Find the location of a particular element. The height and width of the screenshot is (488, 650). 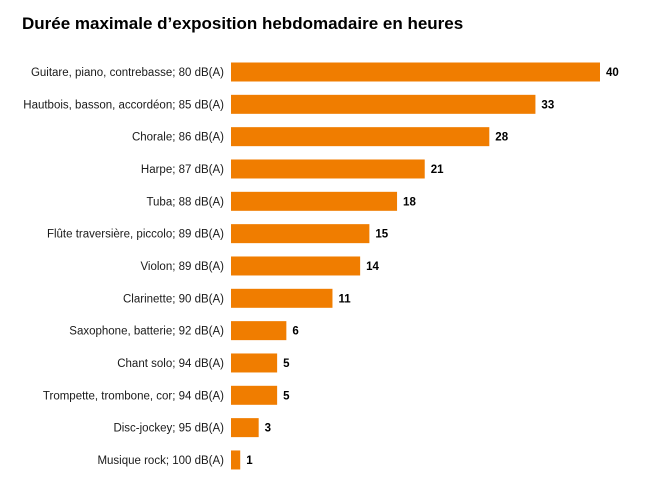

category-label: Musique rock; 100 dB(A) is located at coordinates (160, 461).